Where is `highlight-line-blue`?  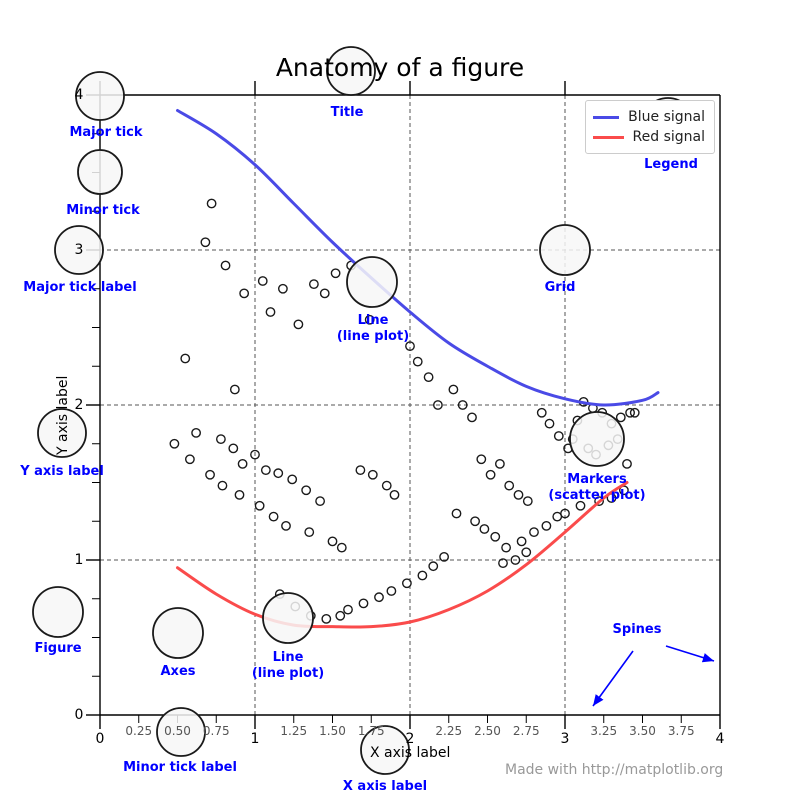
highlight-line-blue is located at coordinates (372, 282).